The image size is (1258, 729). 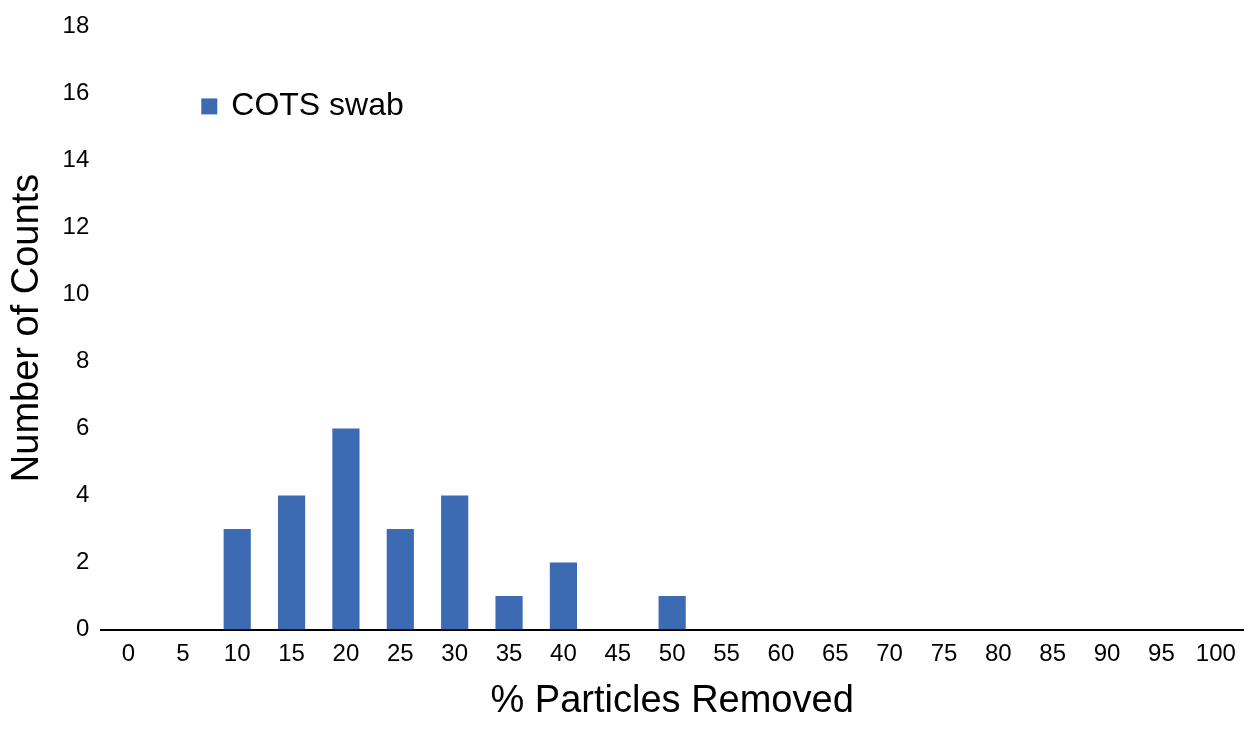 What do you see at coordinates (1107, 652) in the screenshot?
I see `x-tick-label: 90` at bounding box center [1107, 652].